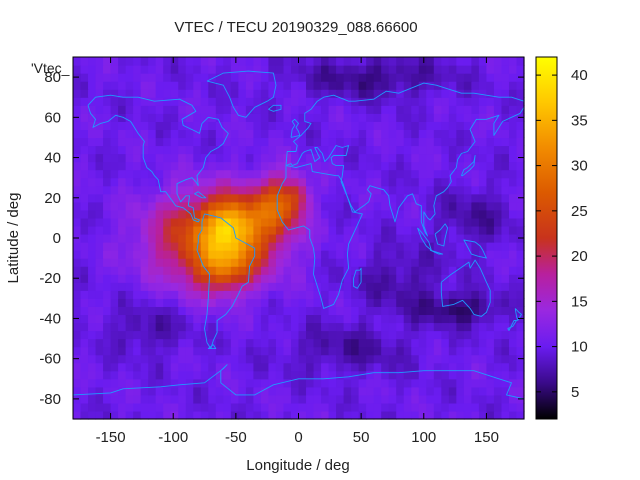 Image resolution: width=640 pixels, height=480 pixels. What do you see at coordinates (200, 195) in the screenshot?
I see `coastline` at bounding box center [200, 195].